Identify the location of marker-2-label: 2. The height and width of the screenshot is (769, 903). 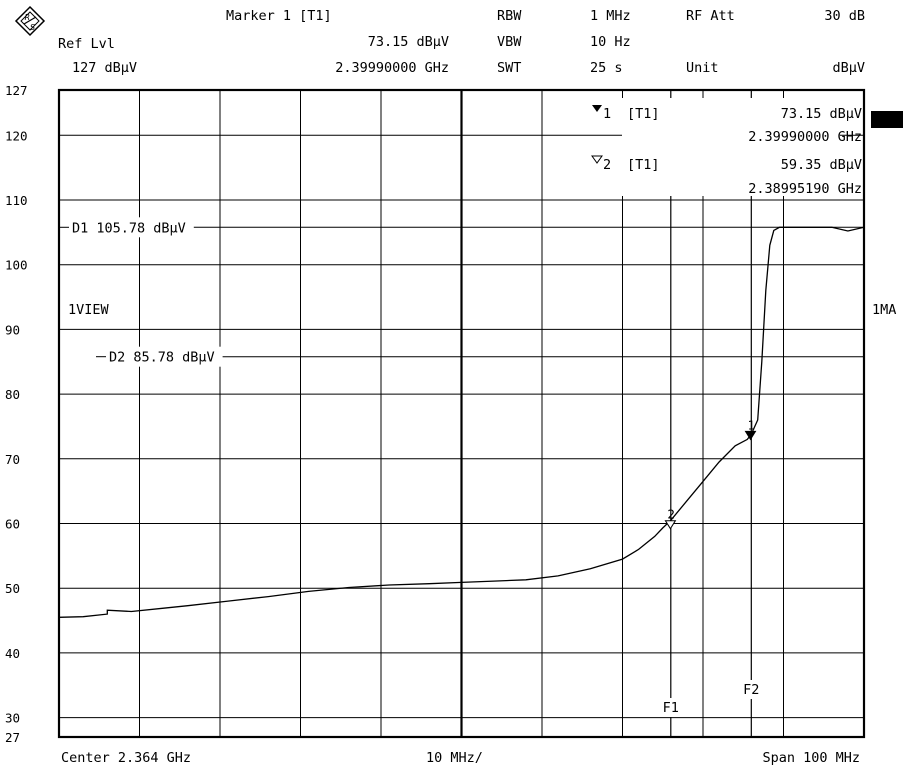
(671, 514).